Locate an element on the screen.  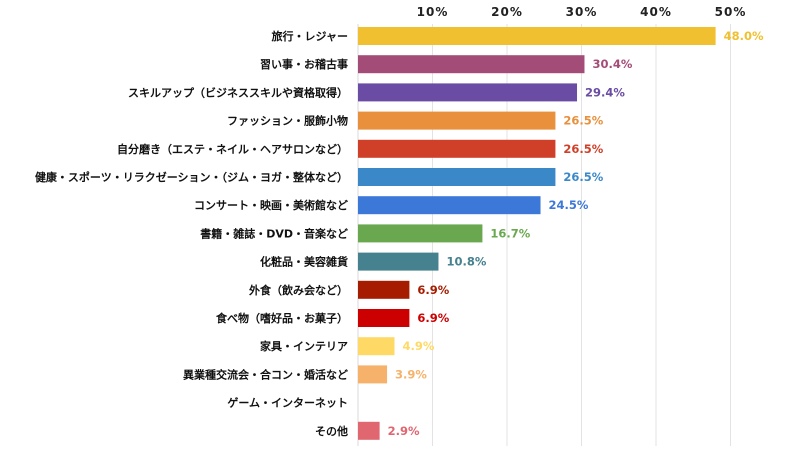
bar-row: ゲーム・インターネット is located at coordinates (287, 403).